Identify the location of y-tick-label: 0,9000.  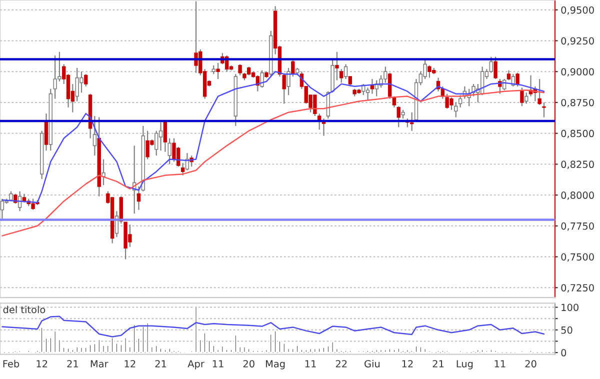
(577, 72).